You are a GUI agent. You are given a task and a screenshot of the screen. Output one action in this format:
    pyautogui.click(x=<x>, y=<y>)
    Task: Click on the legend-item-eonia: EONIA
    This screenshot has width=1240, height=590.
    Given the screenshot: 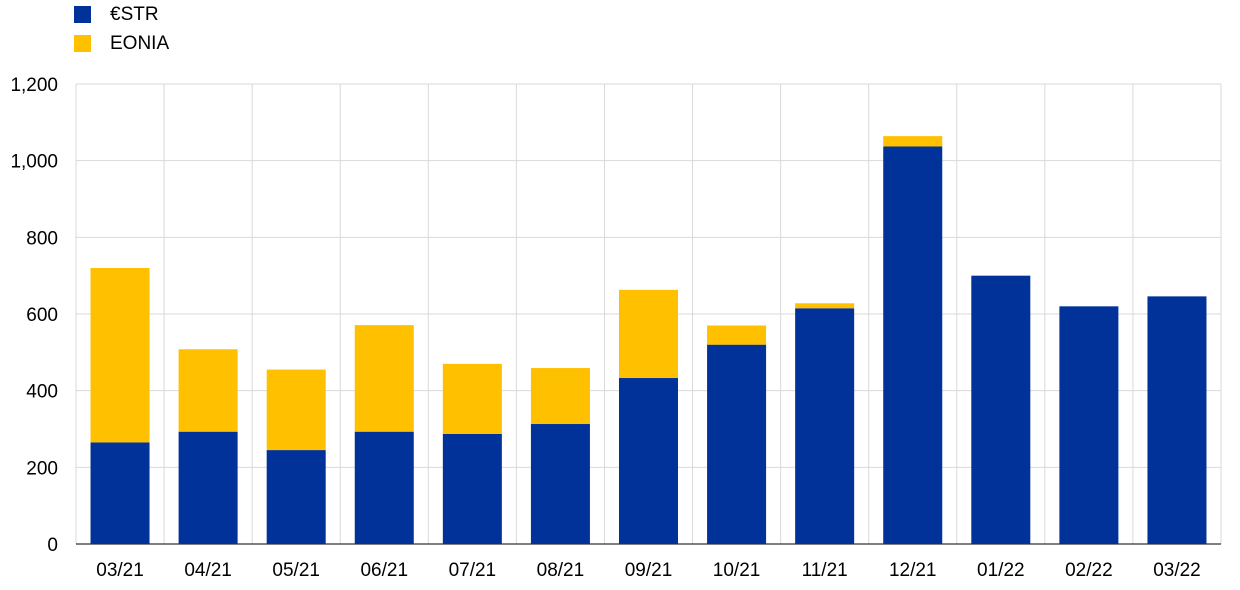 What is the action you would take?
    pyautogui.click(x=121, y=43)
    